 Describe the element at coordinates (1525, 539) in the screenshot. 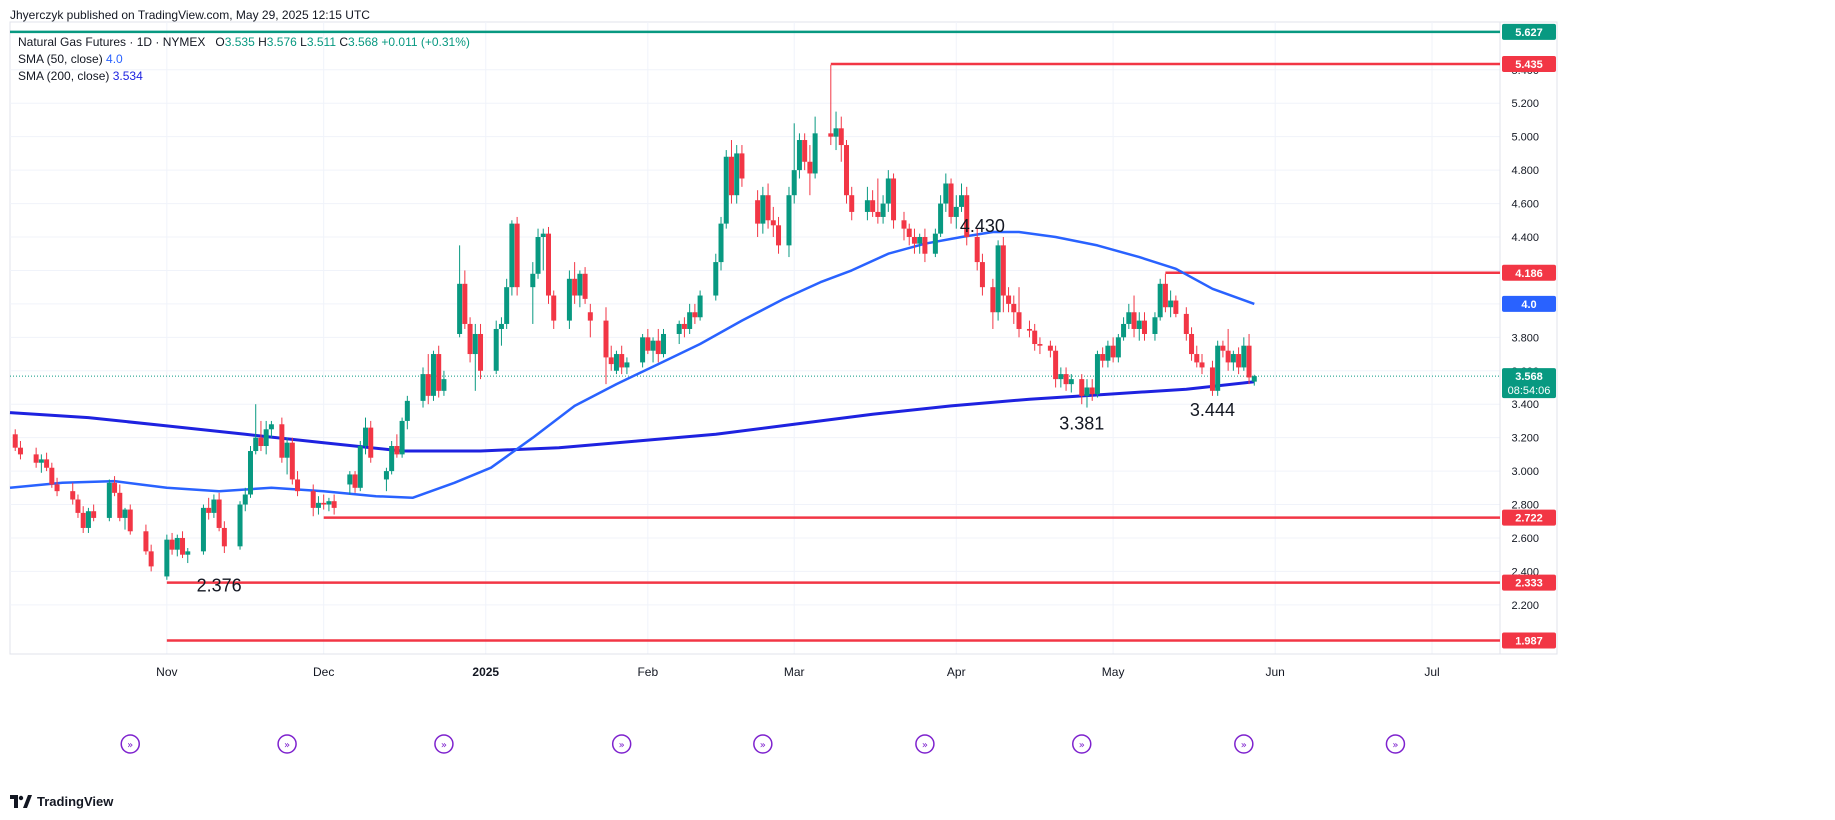

I see `y-tick-label: 2.600` at that location.